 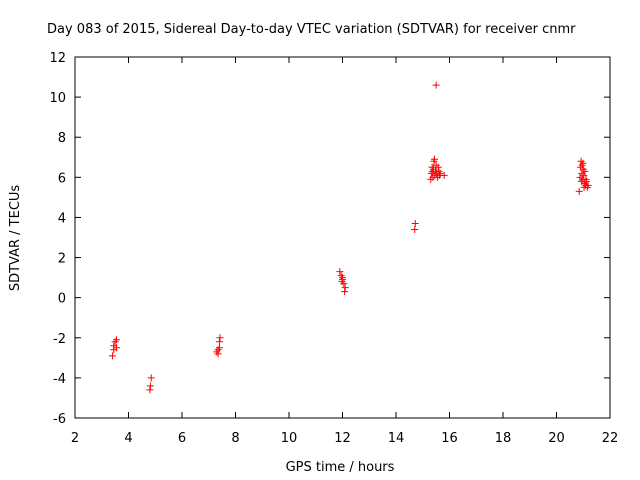 I want to click on y-tick-label: -6, so click(x=59, y=419).